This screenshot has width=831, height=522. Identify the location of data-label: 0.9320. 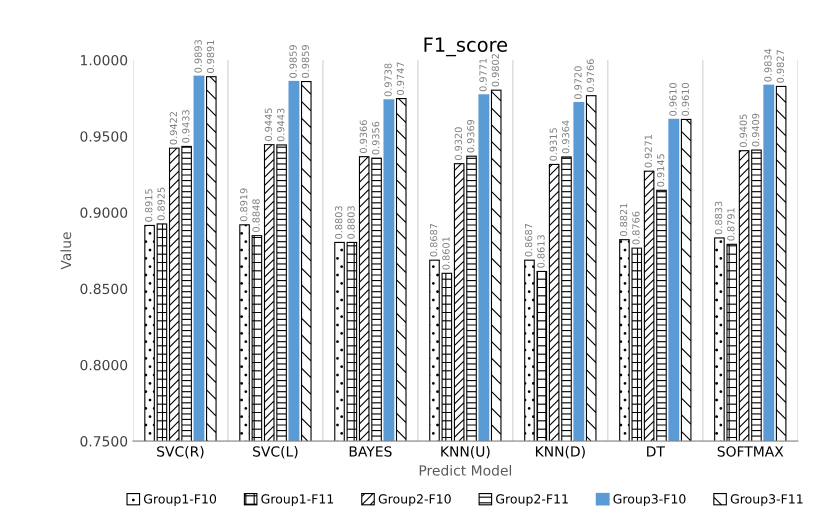
(458, 143).